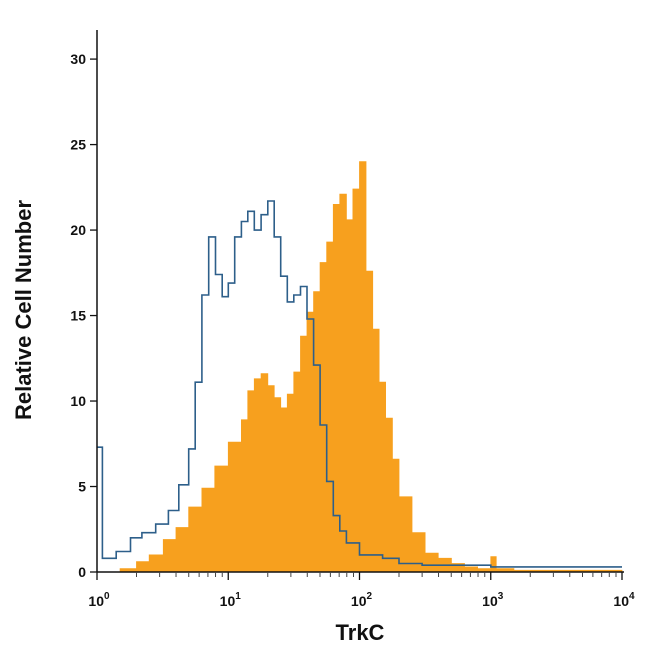  Describe the element at coordinates (78, 145) in the screenshot. I see `y-tick-label-25: 25` at that location.